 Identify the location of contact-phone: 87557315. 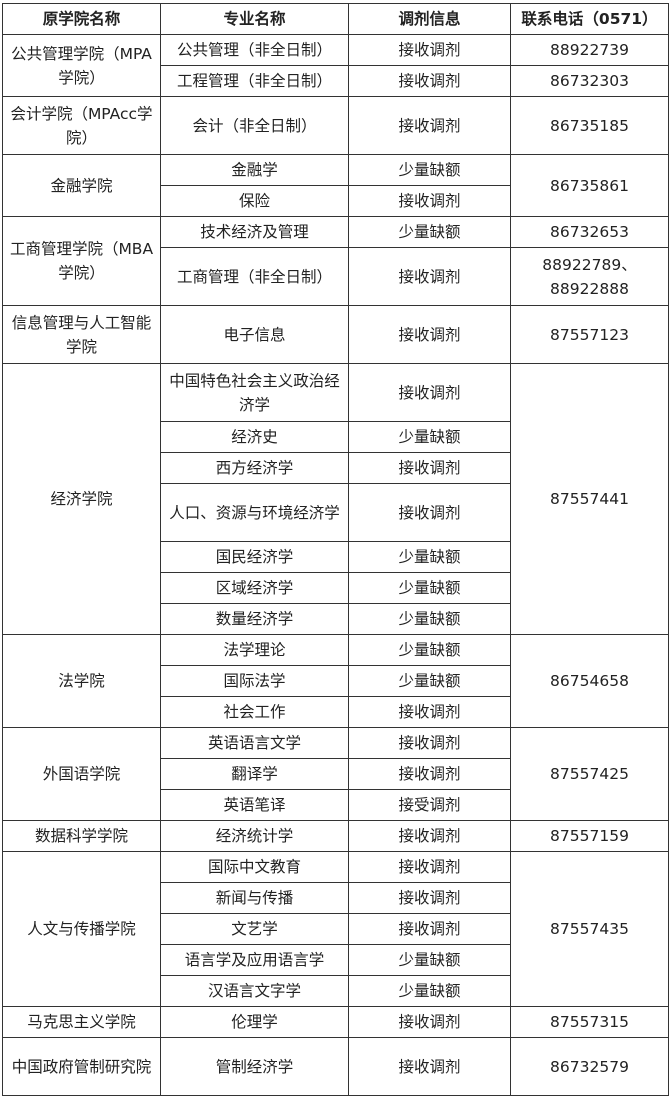
(589, 1022).